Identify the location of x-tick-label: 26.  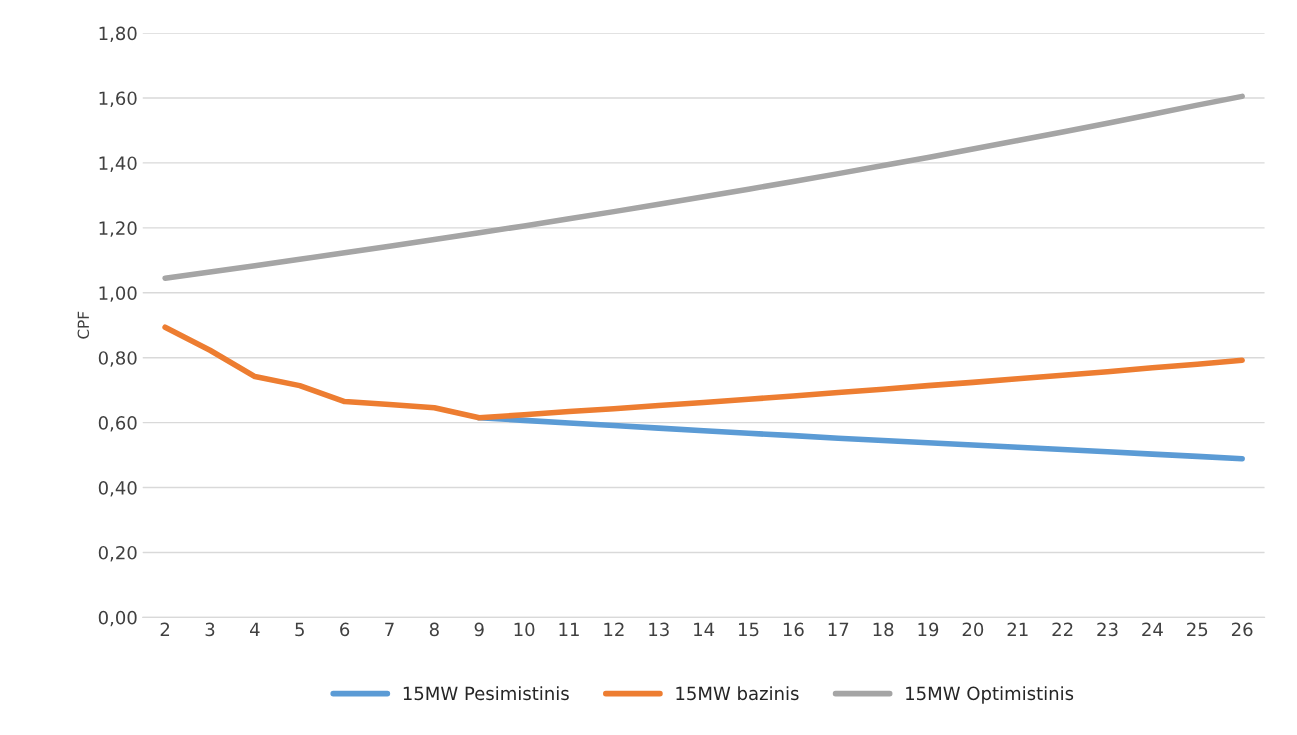
(1242, 629).